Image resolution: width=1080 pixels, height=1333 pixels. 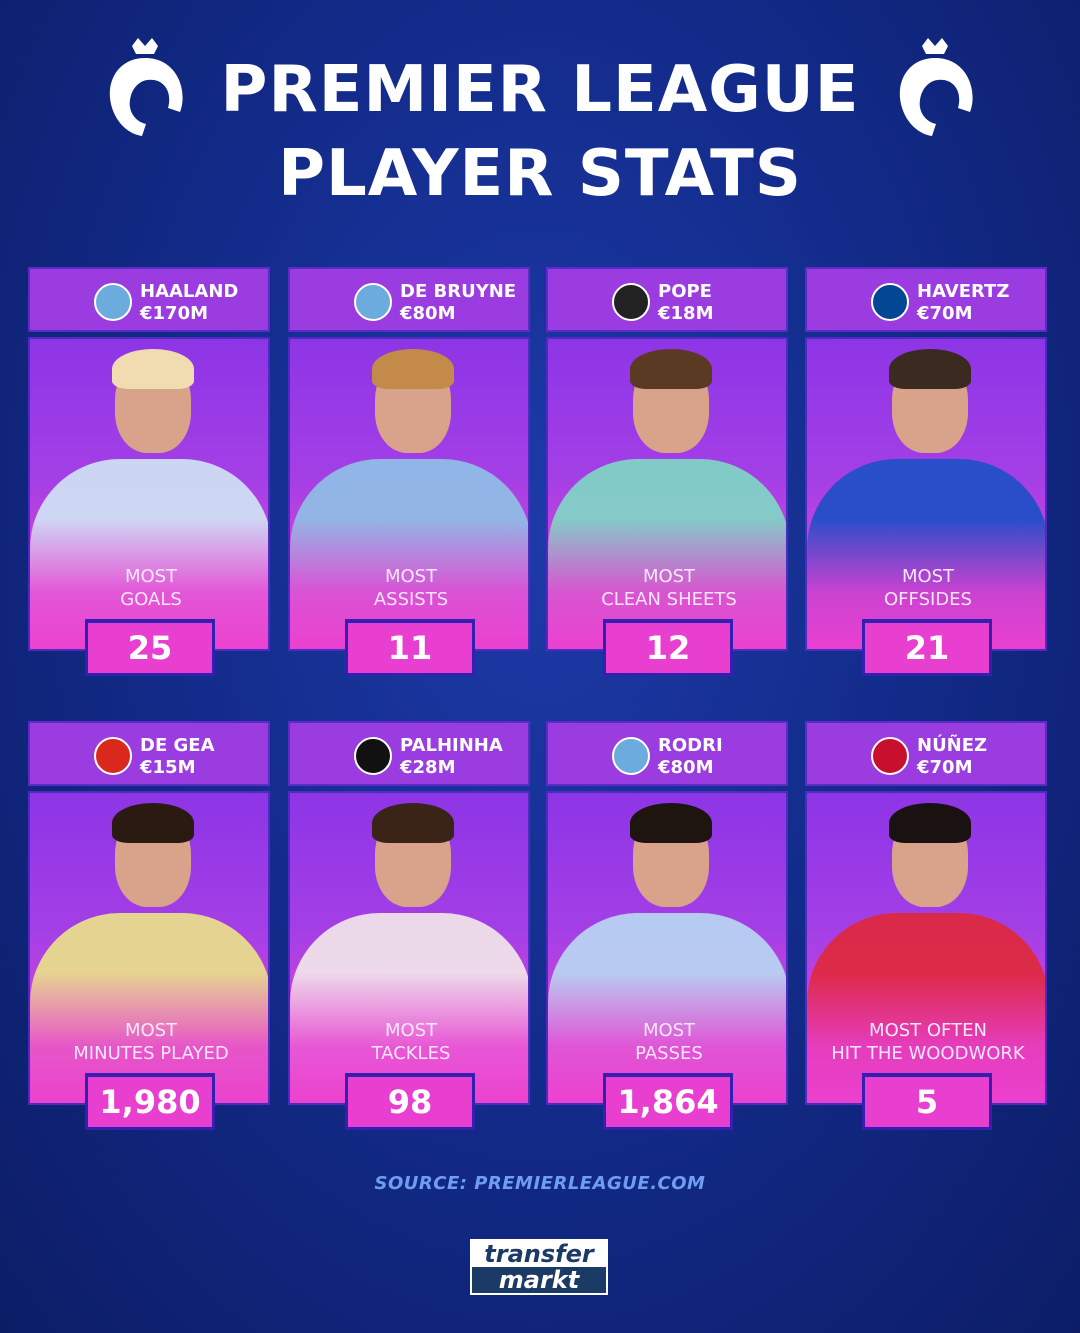 I want to click on player-name: HAALAND, so click(x=189, y=291).